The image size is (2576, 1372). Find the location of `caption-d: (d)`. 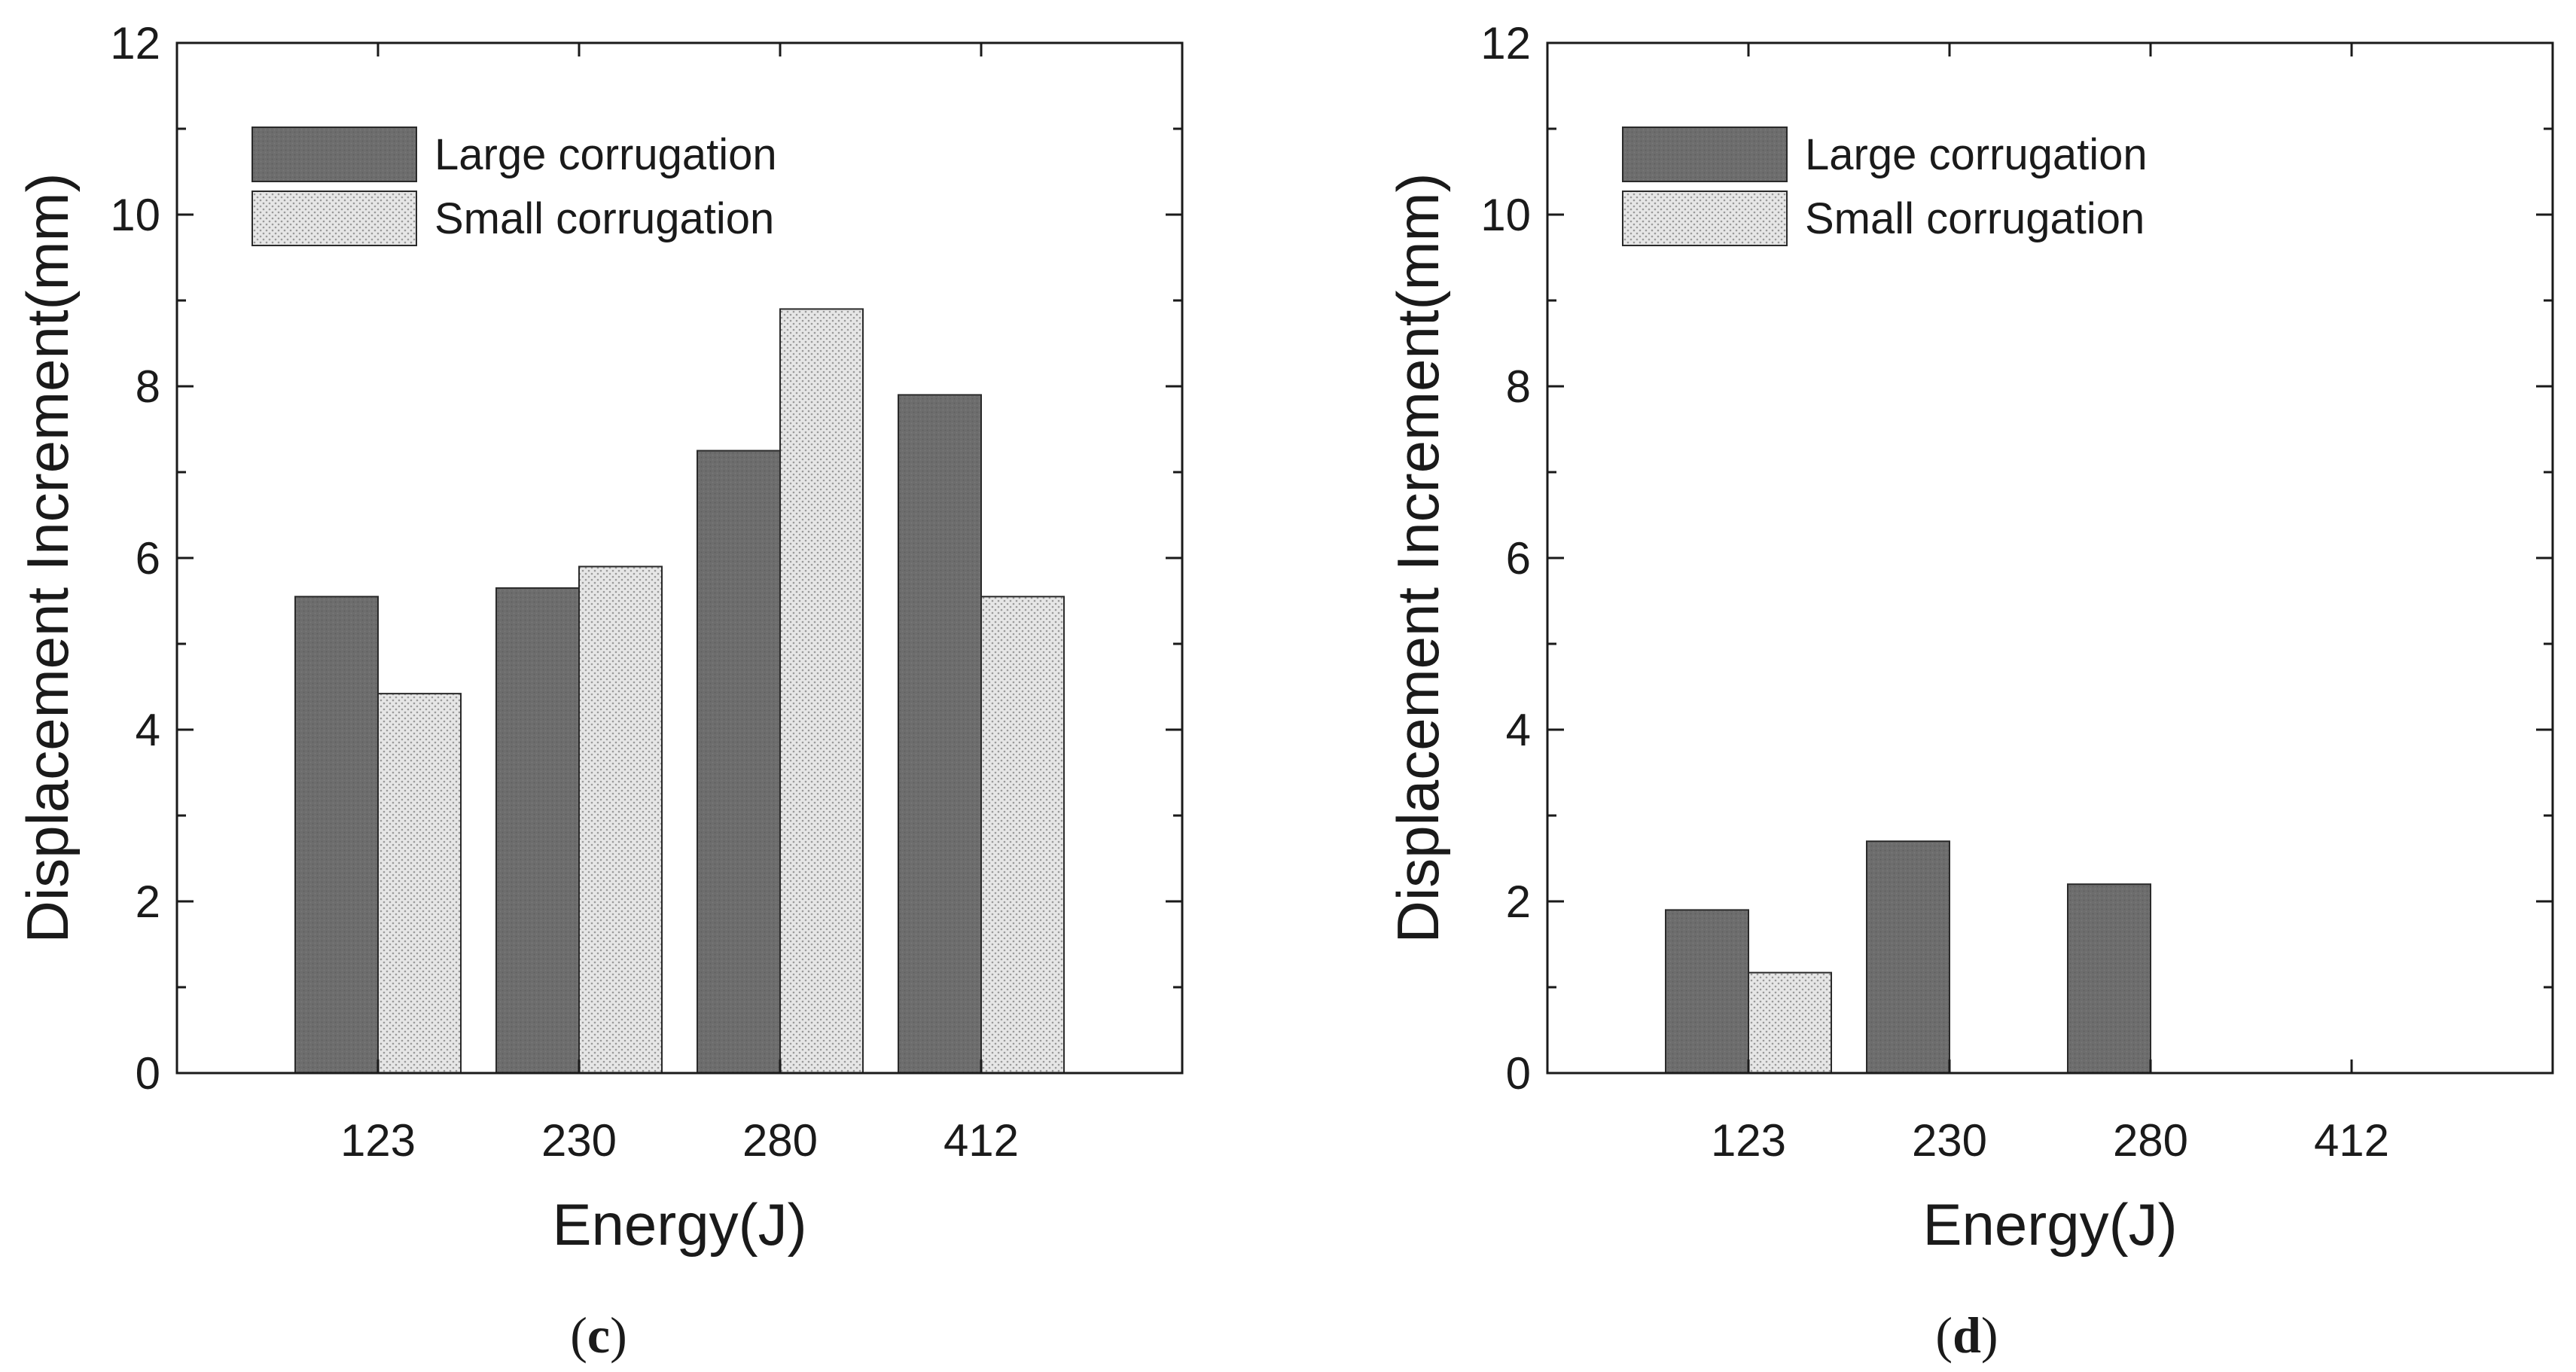

caption-d: (d) is located at coordinates (1966, 1335).